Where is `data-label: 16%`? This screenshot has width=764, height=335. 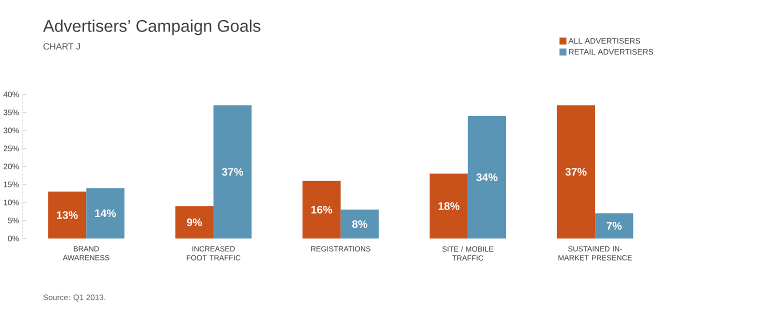
data-label: 16% is located at coordinates (321, 210).